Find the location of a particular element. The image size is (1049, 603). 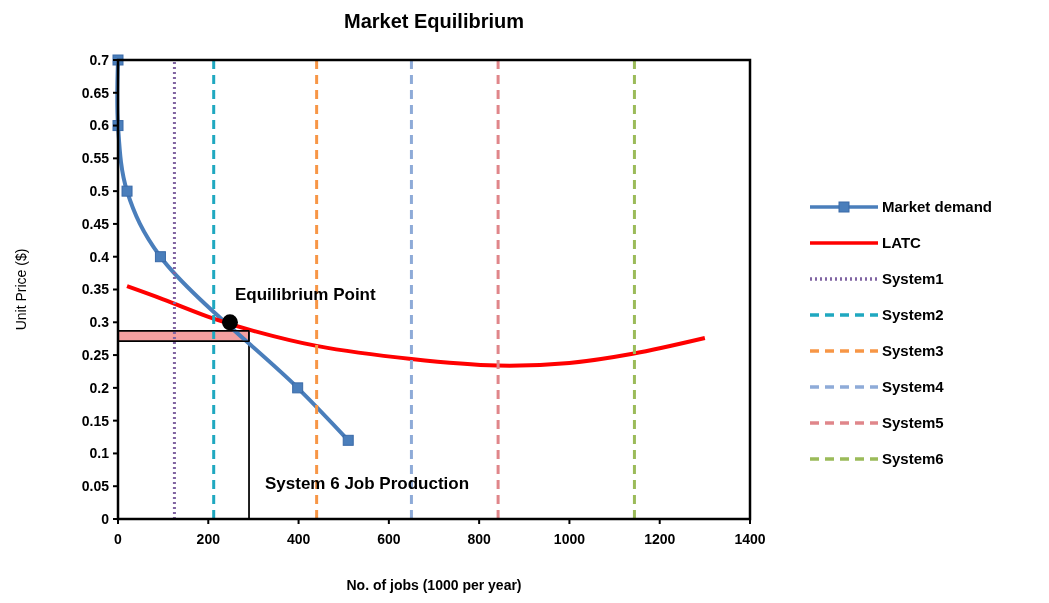

y-tick-label: 0.3 is located at coordinates (99, 322).